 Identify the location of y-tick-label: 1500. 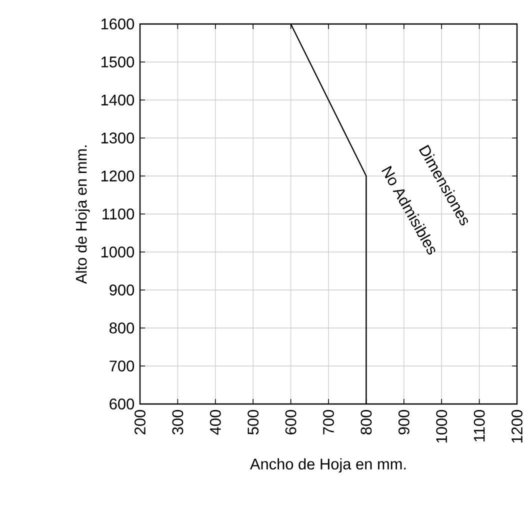
(117, 62).